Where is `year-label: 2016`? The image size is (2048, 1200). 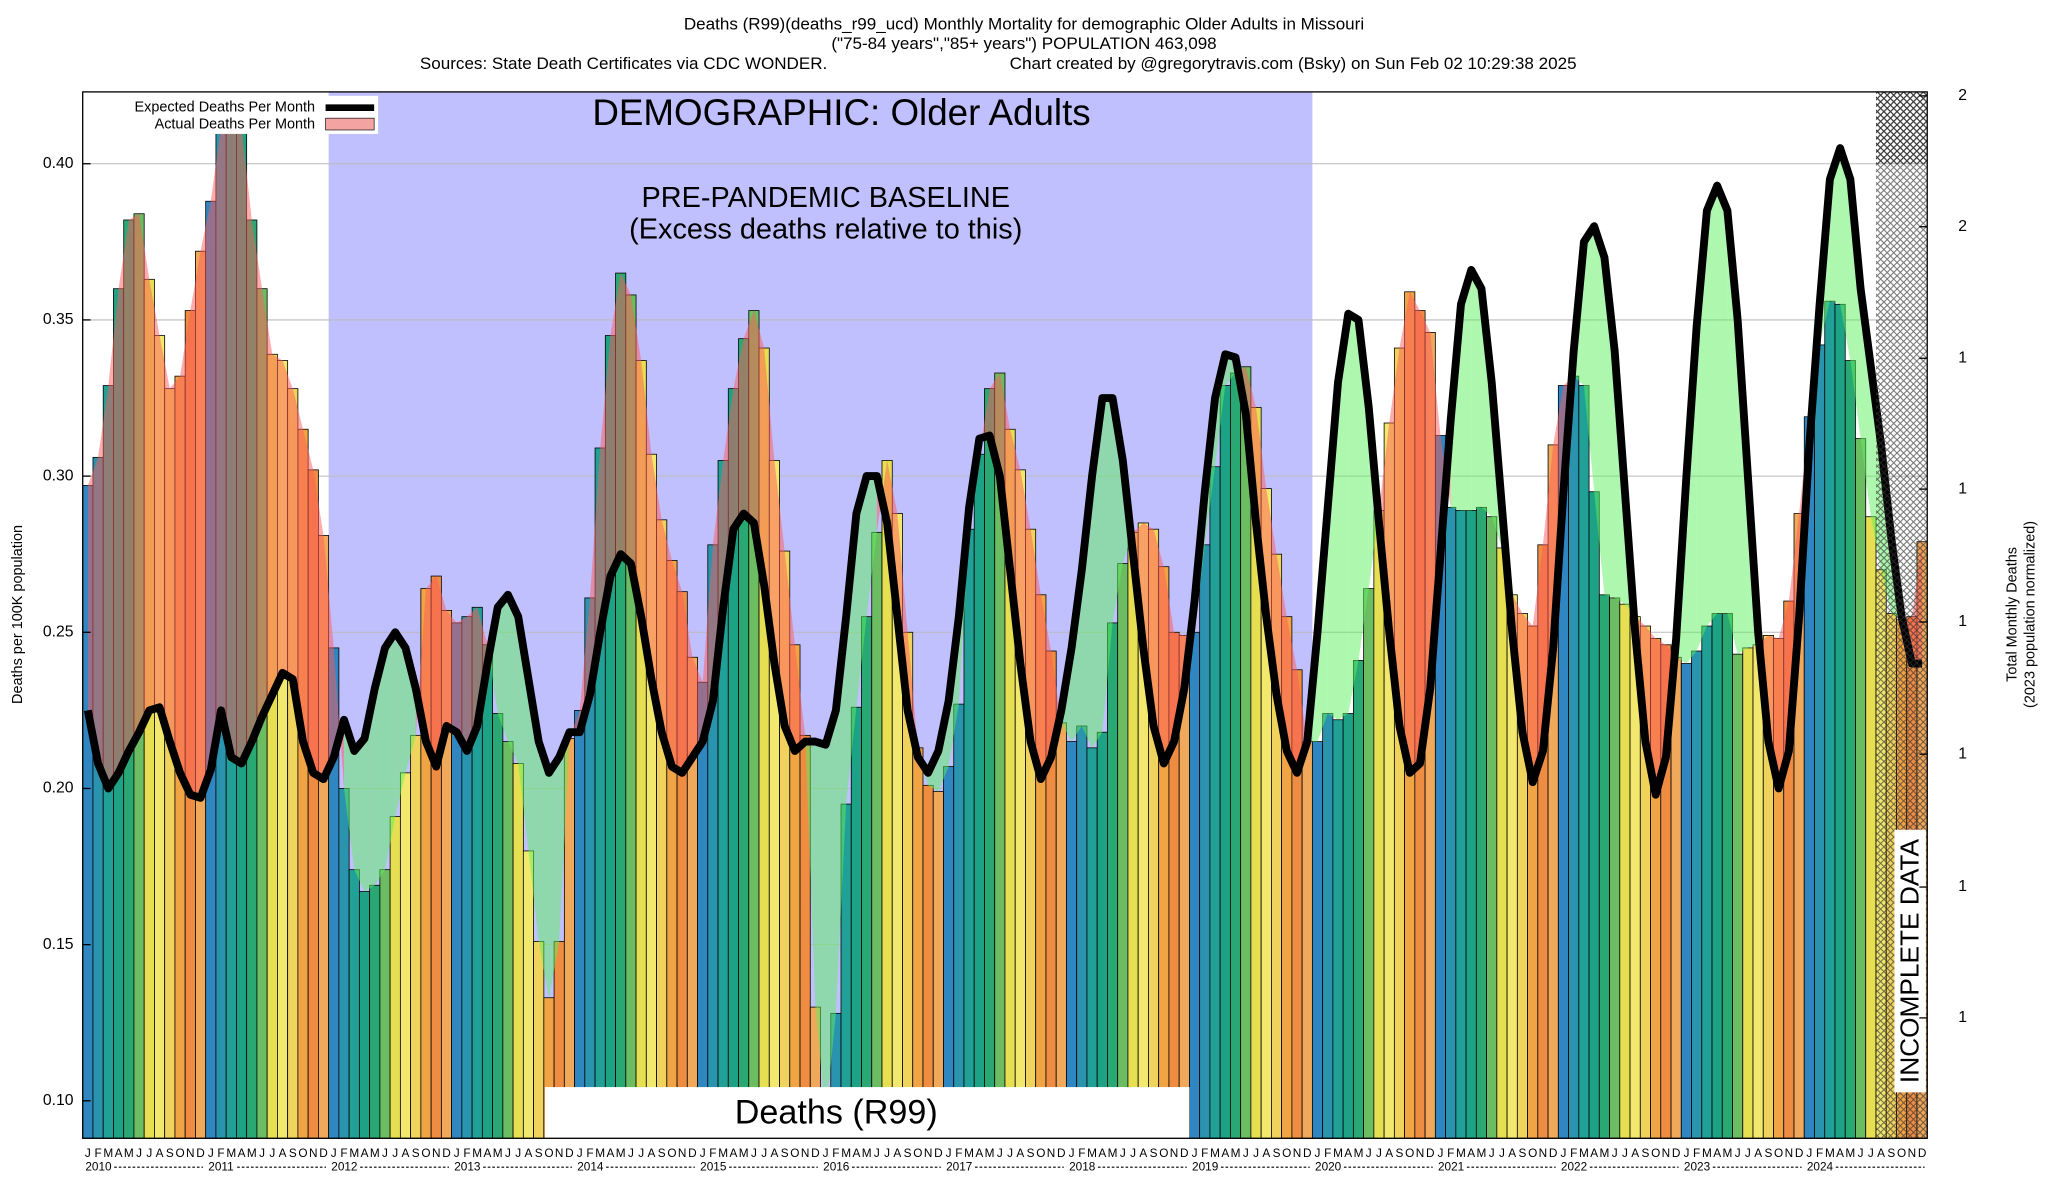 year-label: 2016 is located at coordinates (836, 1166).